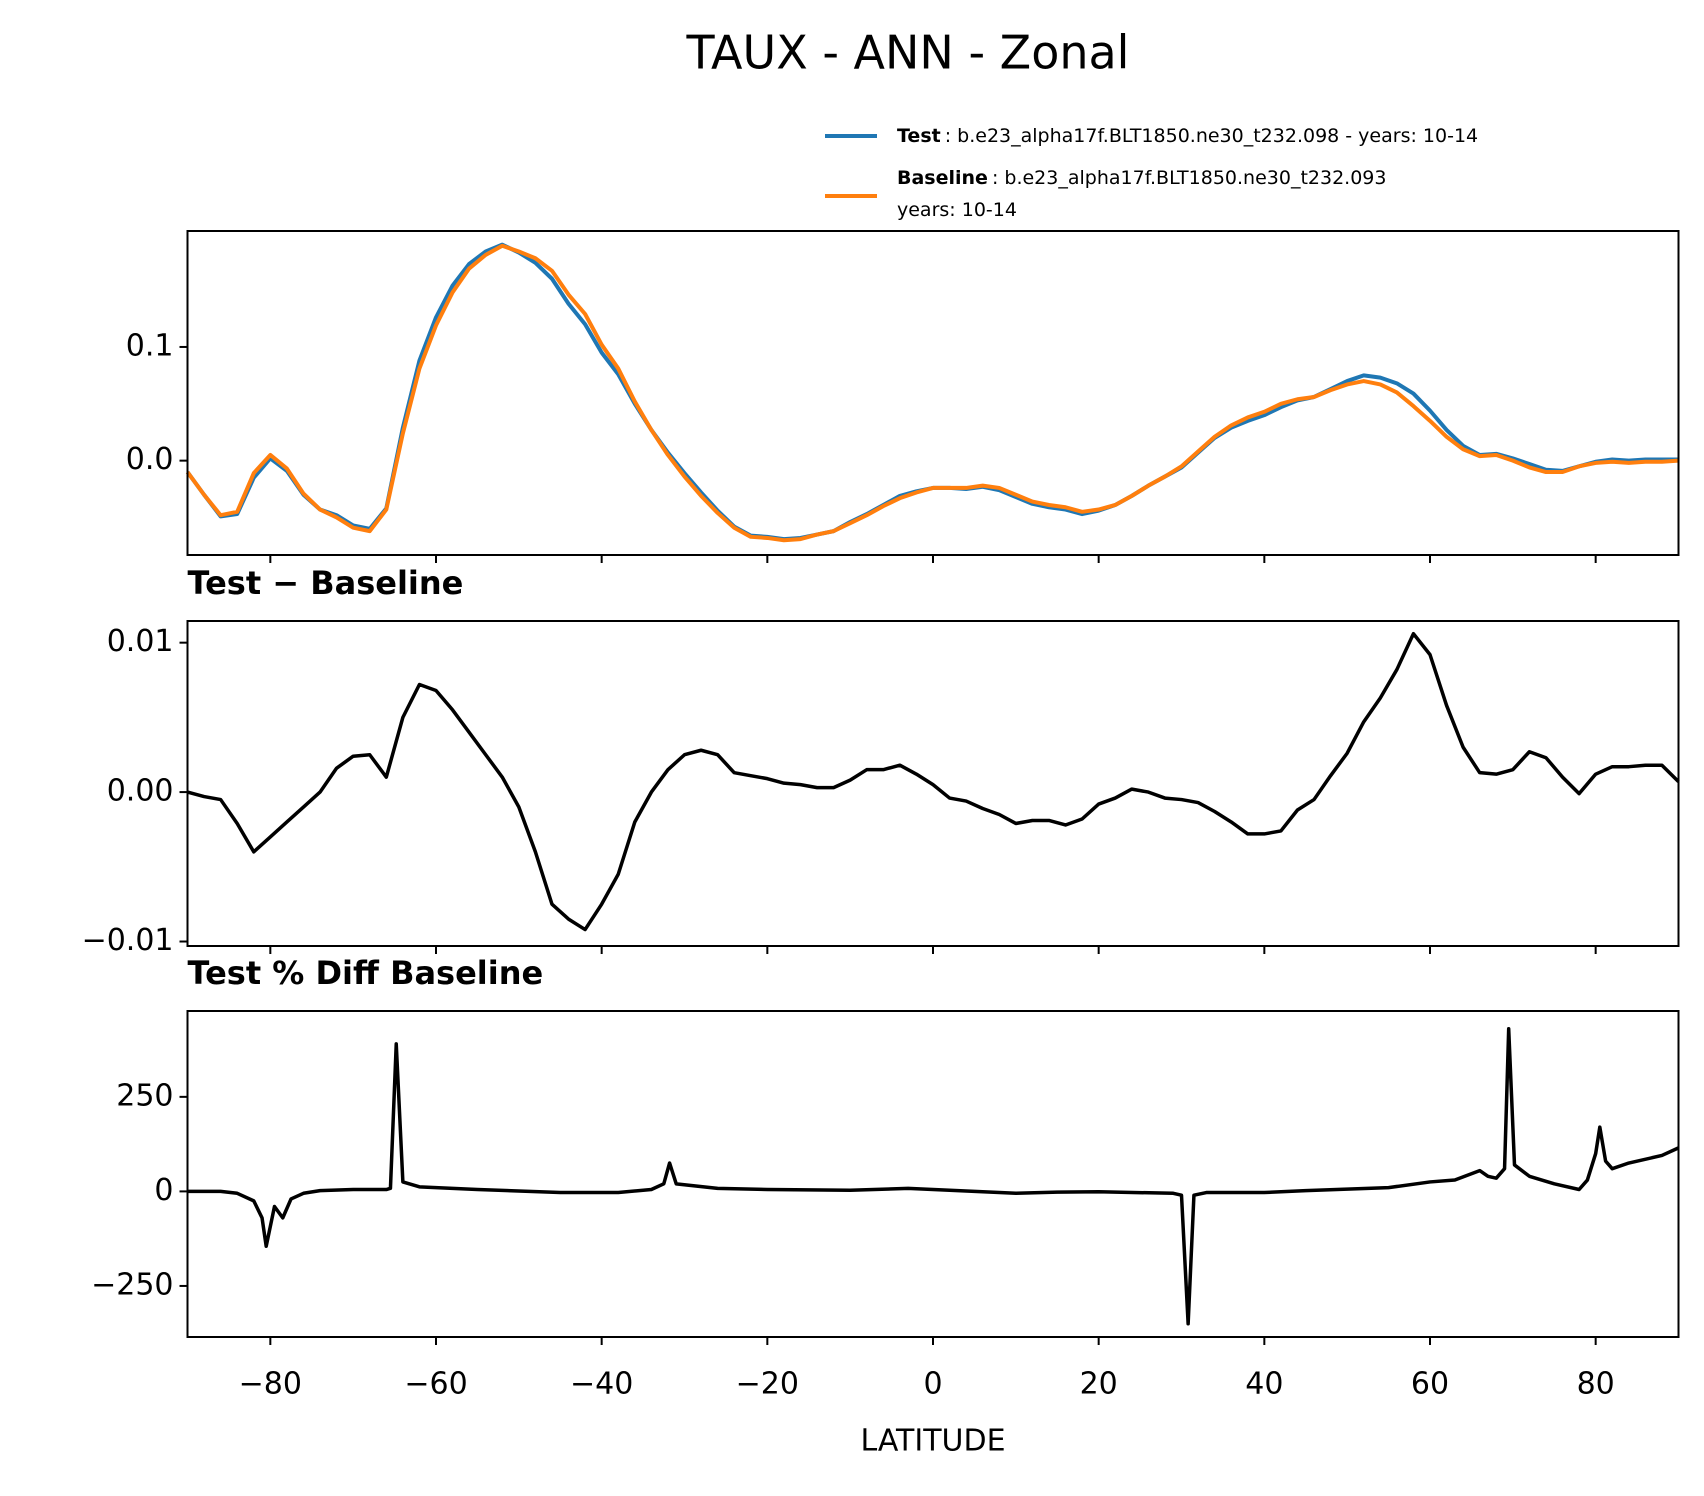  I want to click on x-tick-label: −20, so click(767, 1384).